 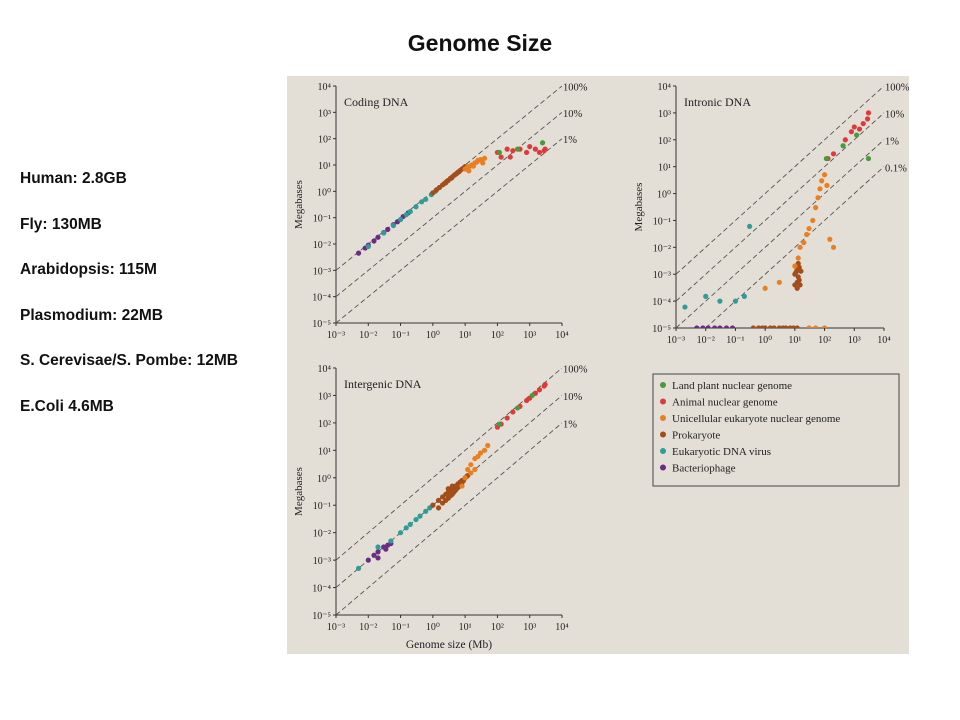 What do you see at coordinates (799, 250) in the screenshot?
I see `intronic-dna-series-unicellular-eukaryote-nuclear-genome` at bounding box center [799, 250].